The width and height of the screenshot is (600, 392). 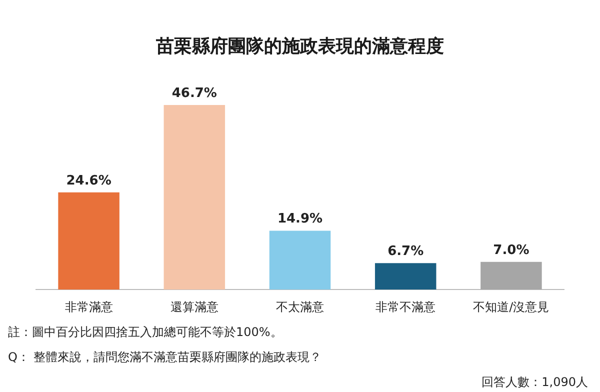 I want to click on chart-title: 苗栗縣府團隊的施政表現的滿意程度, so click(x=300, y=47).